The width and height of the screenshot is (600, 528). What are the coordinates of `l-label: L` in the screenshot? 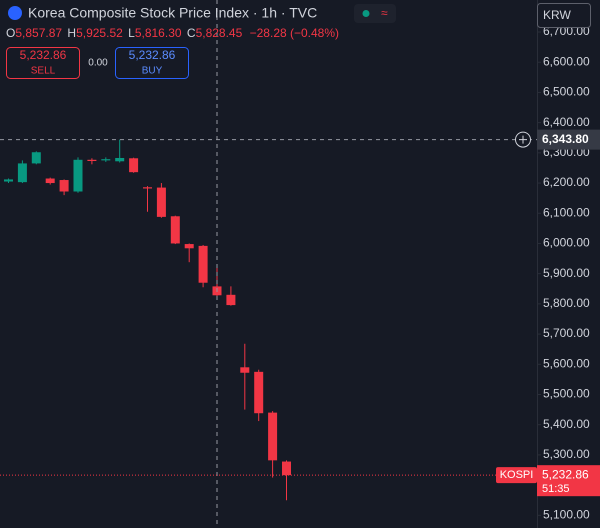 It's located at (131, 33).